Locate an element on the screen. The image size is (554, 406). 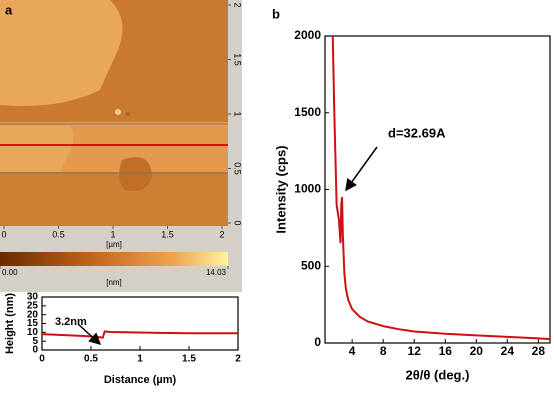
y-tick-label: 500 is located at coordinates (311, 265).